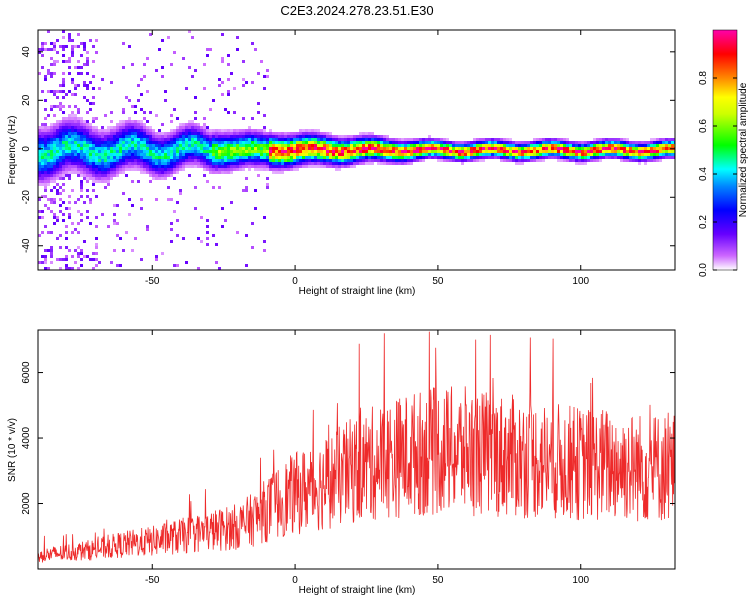 This screenshot has width=750, height=600. I want to click on colorbar-tick-label: 0.4, so click(703, 174).